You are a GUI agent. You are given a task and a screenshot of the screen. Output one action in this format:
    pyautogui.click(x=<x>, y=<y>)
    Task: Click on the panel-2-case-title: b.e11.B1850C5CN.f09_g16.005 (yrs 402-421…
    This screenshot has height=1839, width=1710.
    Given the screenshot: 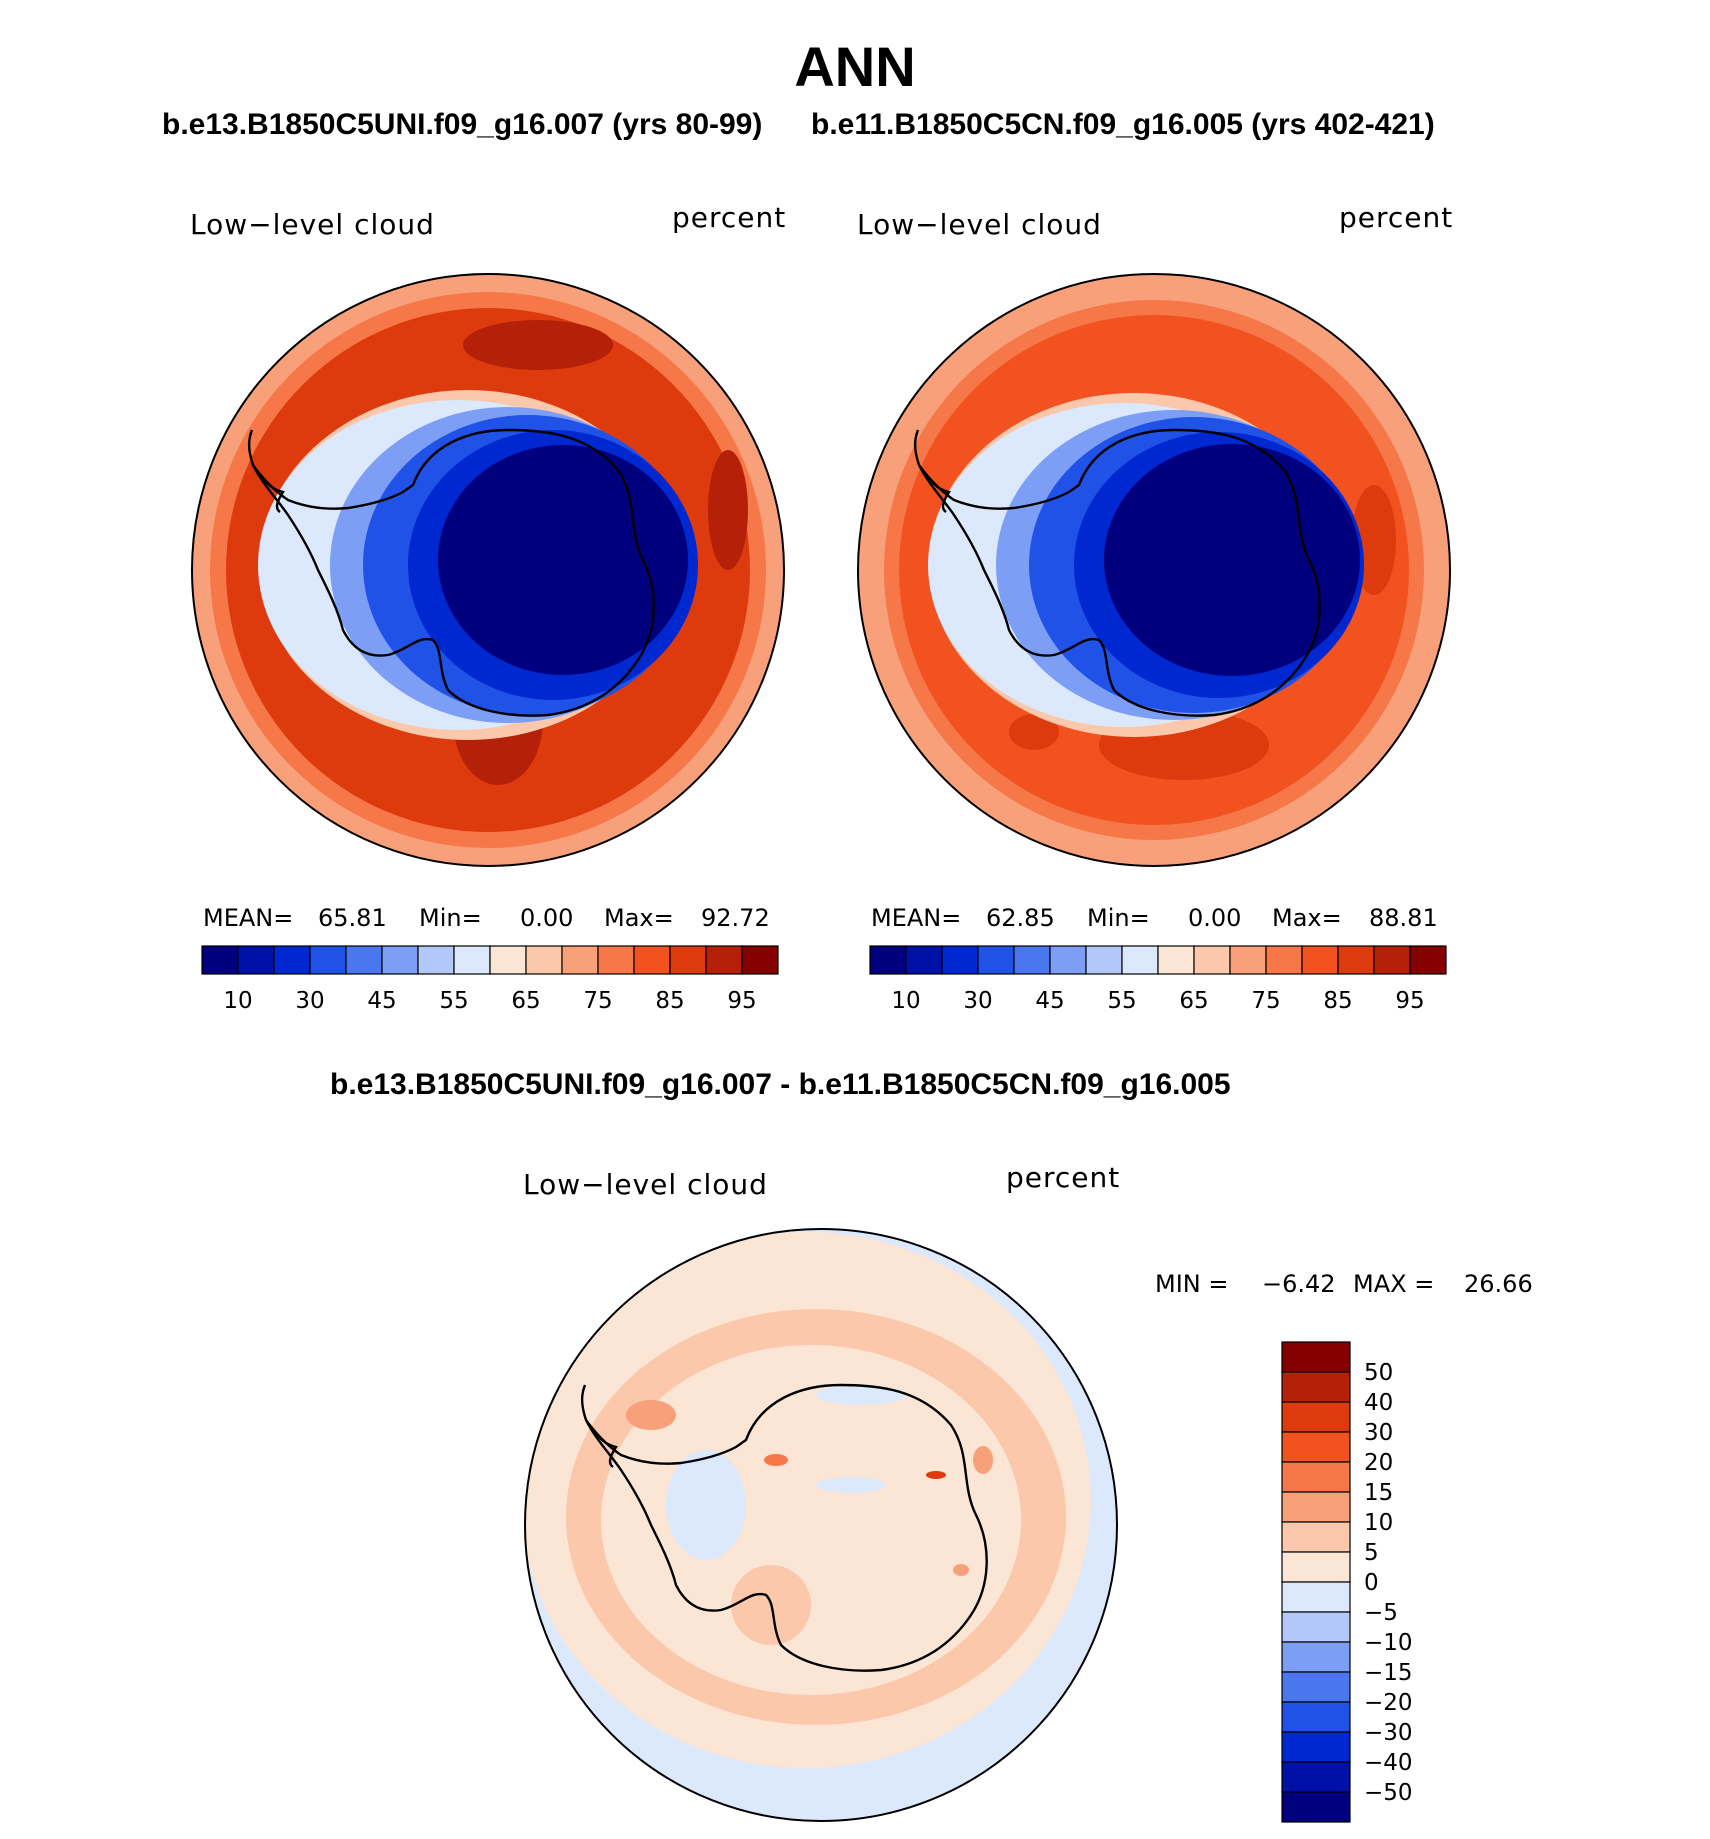 What is the action you would take?
    pyautogui.click(x=1123, y=124)
    